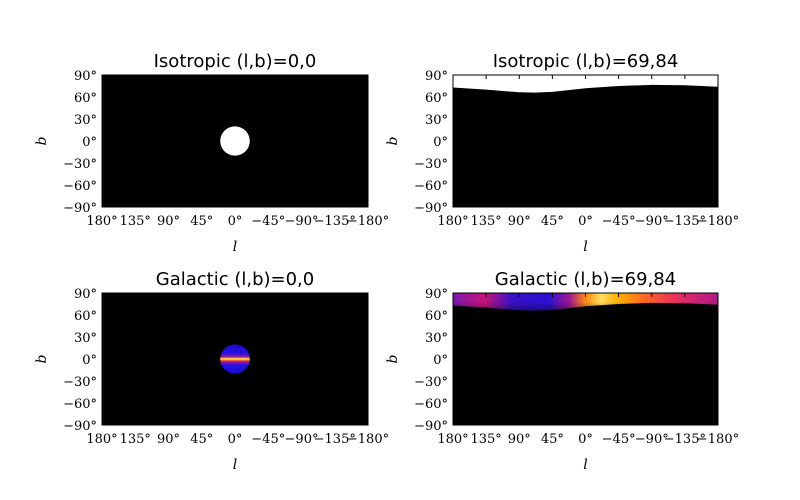 Image resolution: width=800 pixels, height=500 pixels. What do you see at coordinates (585, 302) in the screenshot?
I see `galactic-cap-shading` at bounding box center [585, 302].